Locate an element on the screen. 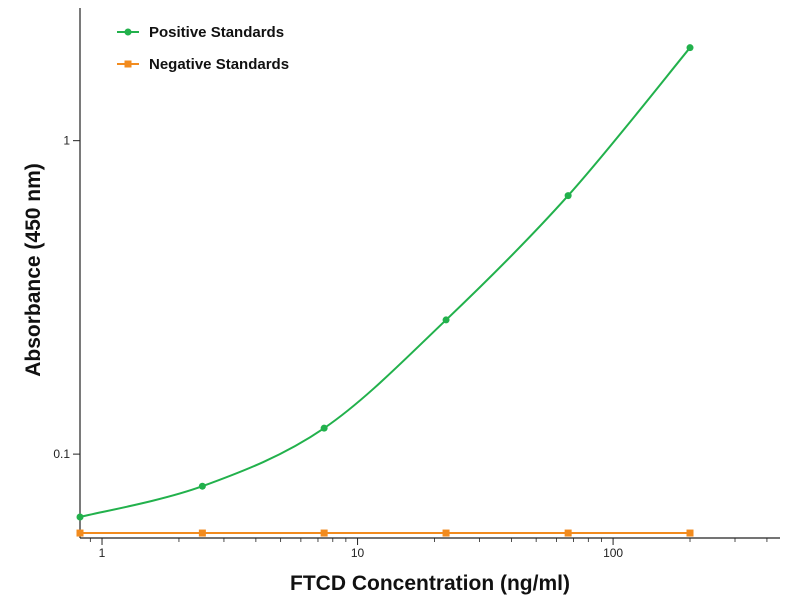  x-tick-label: 10 is located at coordinates (358, 553).